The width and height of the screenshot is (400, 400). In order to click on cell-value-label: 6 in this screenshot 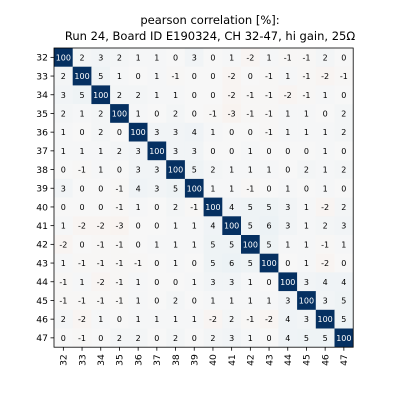, I will do `click(231, 263)`.